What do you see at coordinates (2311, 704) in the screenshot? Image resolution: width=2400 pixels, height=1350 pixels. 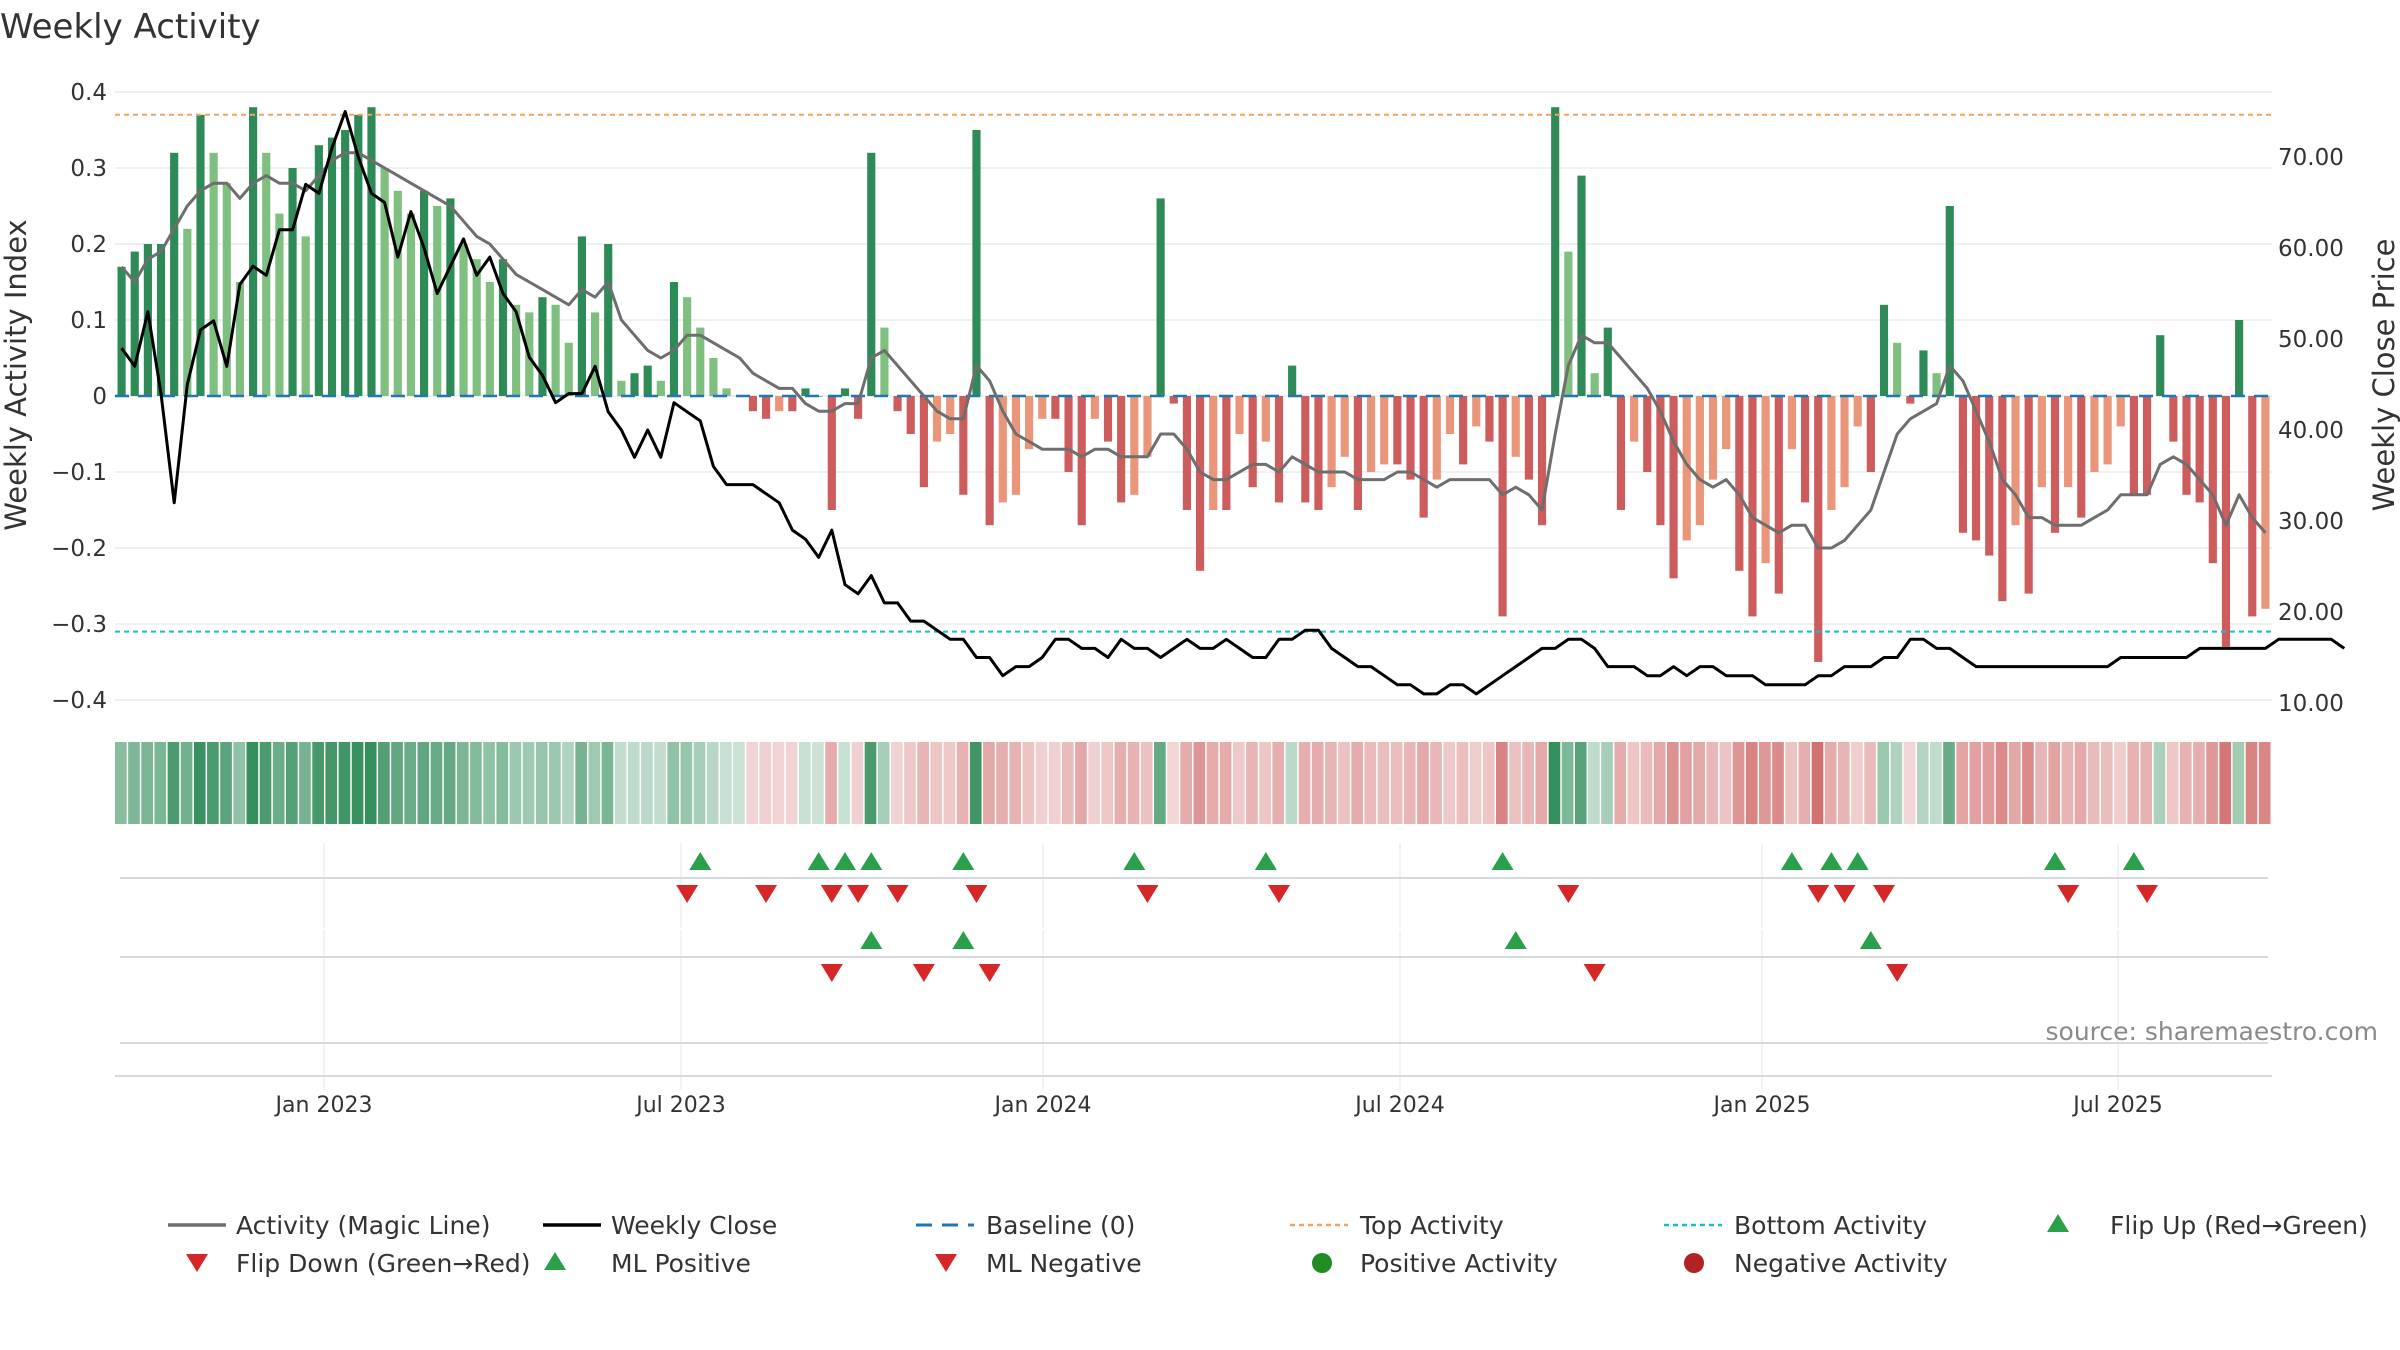 I see `y2-tick-label: 10.00` at bounding box center [2311, 704].